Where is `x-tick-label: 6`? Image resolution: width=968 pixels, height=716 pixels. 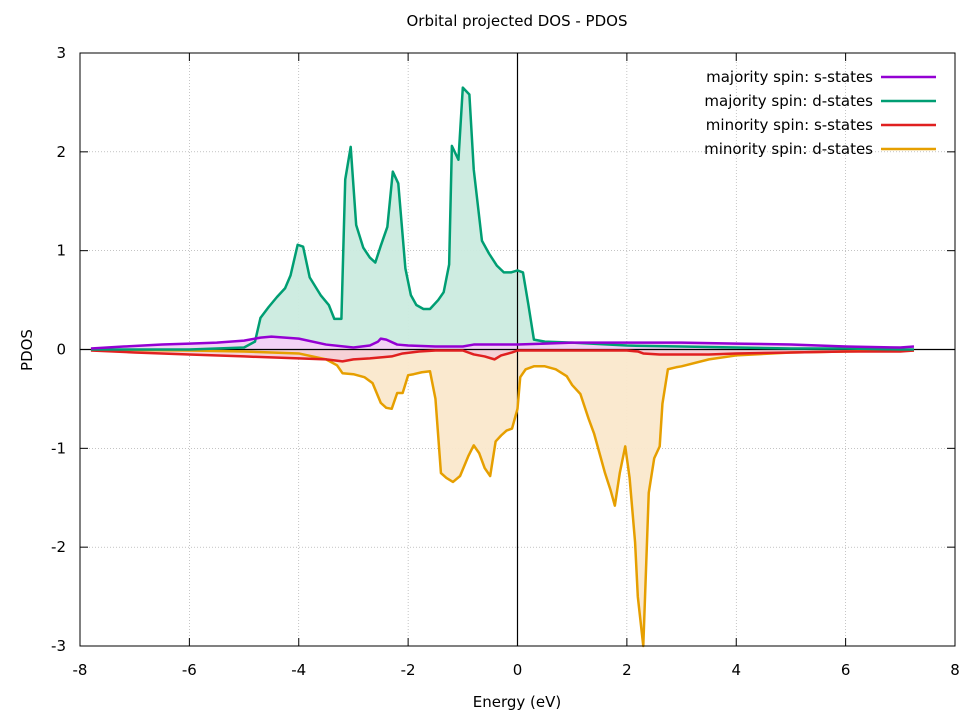 x-tick-label: 6 is located at coordinates (846, 670).